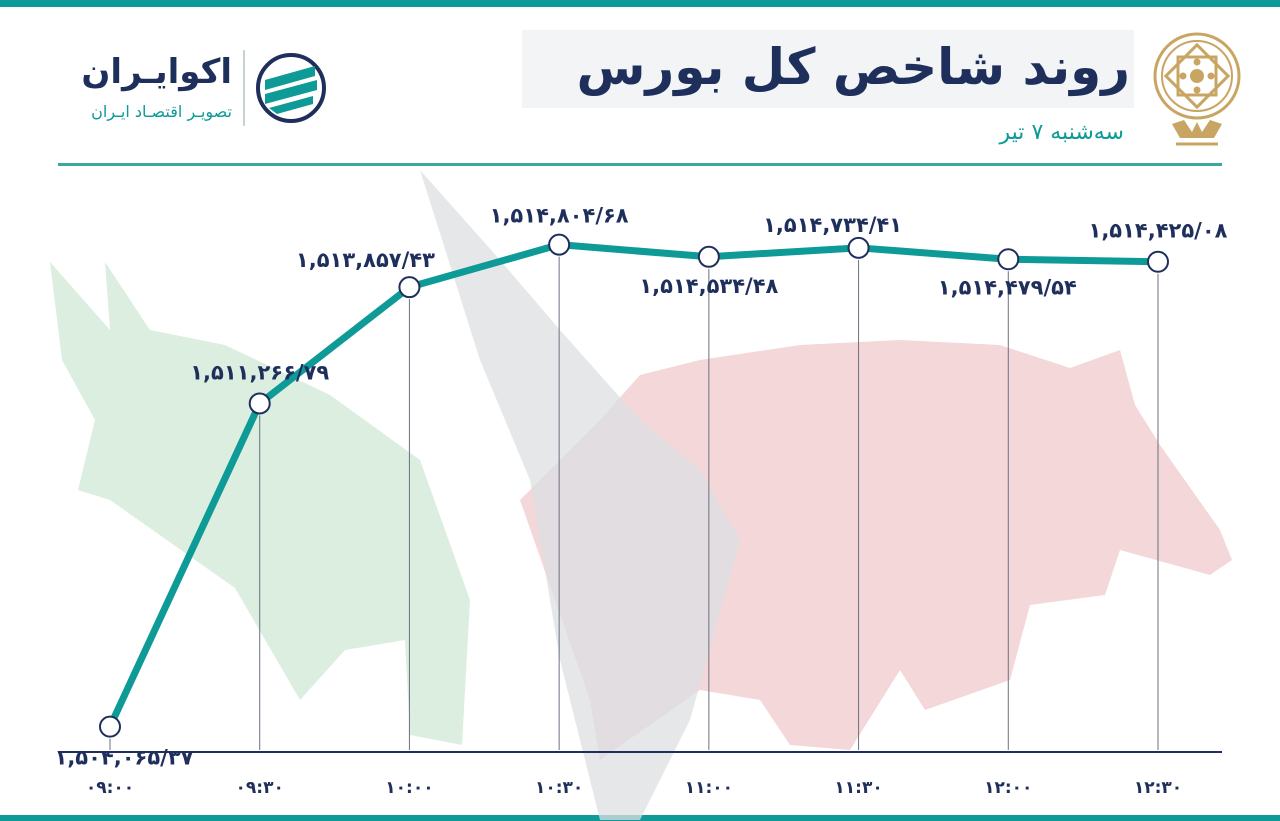  What do you see at coordinates (1197, 89) in the screenshot?
I see `exchange-emblem-icon` at bounding box center [1197, 89].